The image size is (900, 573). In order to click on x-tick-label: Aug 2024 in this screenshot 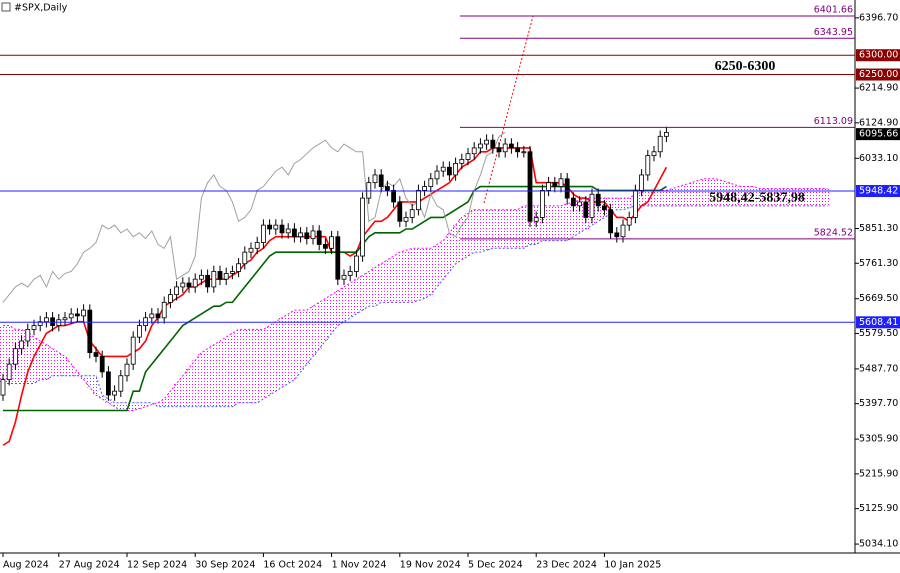, I will do `click(26, 565)`.